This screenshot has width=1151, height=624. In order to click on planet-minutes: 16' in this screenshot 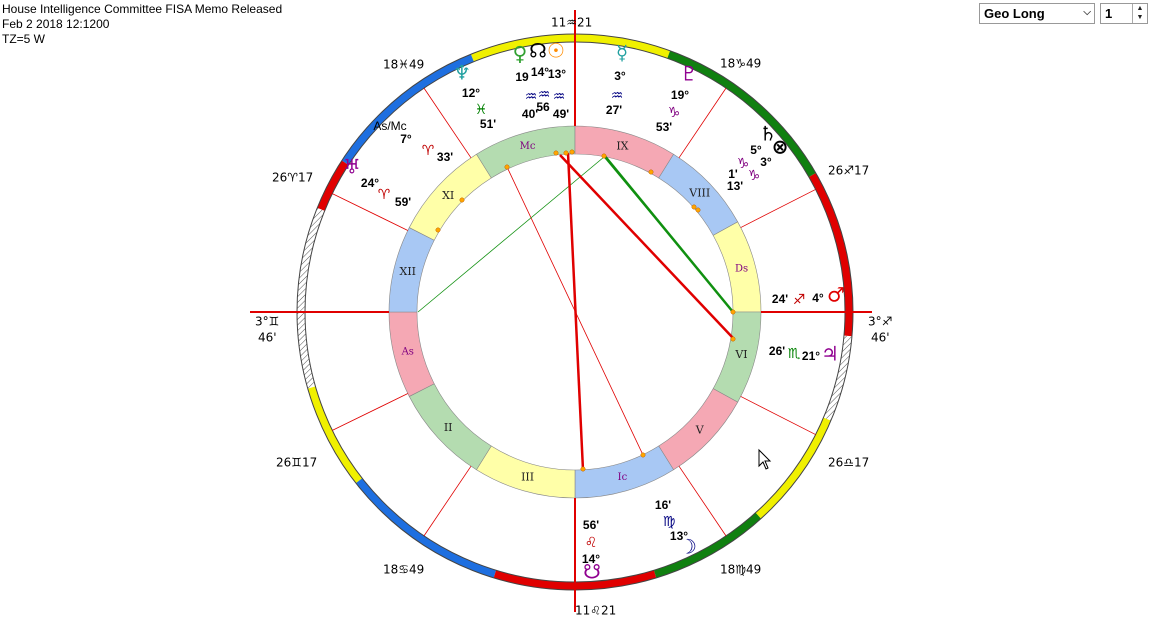, I will do `click(663, 505)`.